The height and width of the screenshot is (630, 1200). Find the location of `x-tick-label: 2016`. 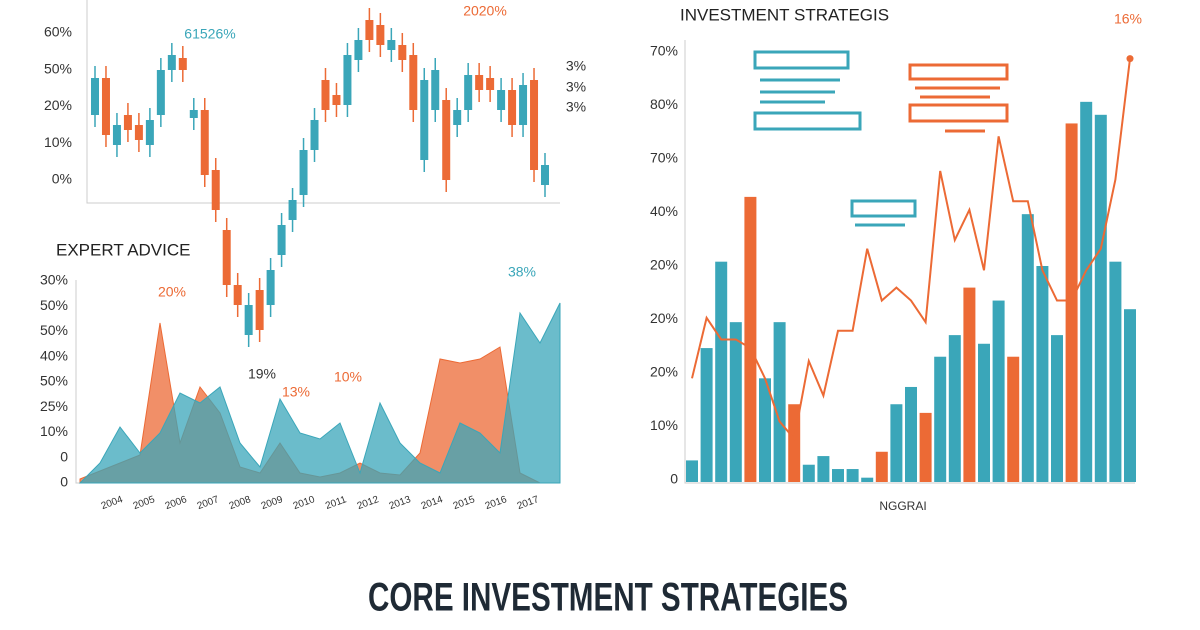

x-tick-label: 2016 is located at coordinates (496, 503).